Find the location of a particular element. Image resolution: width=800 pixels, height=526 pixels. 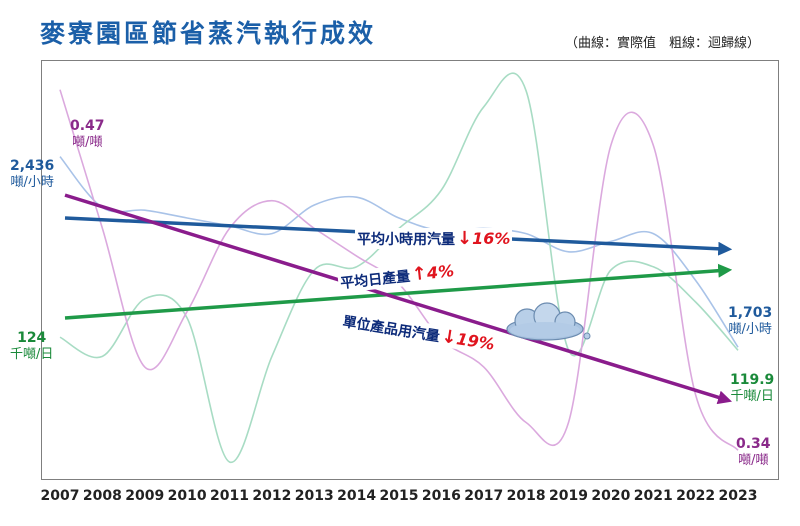

daily-end-label: 119.9 千噸/日 is located at coordinates (752, 388).